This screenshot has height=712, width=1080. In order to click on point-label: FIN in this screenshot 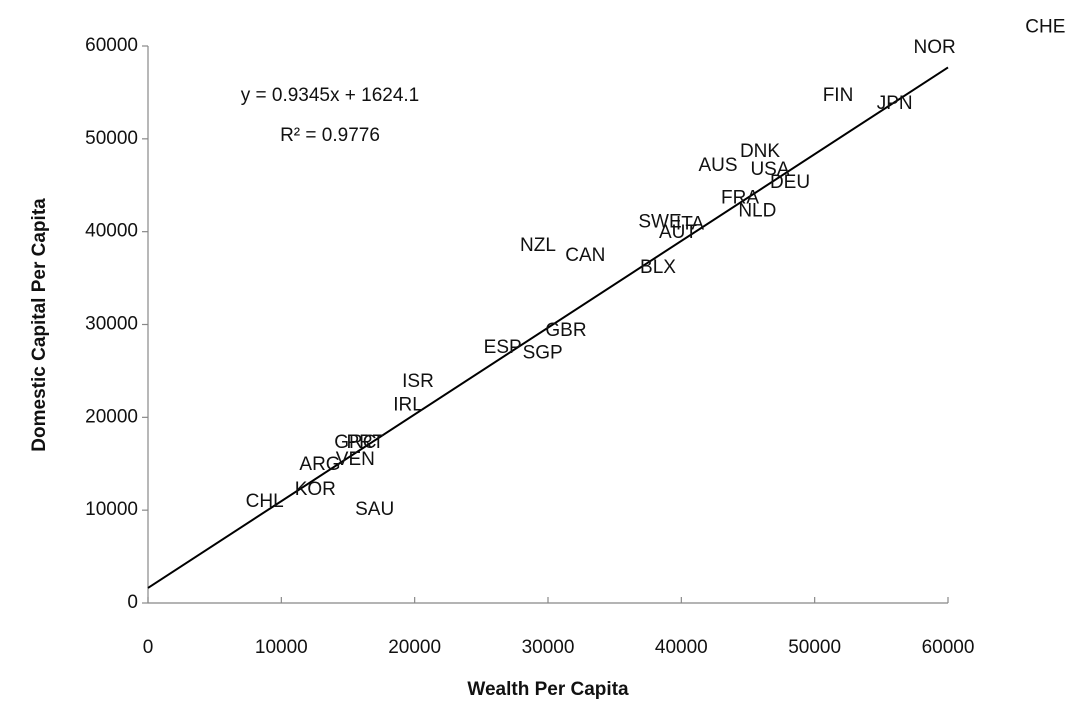, I will do `click(838, 95)`.